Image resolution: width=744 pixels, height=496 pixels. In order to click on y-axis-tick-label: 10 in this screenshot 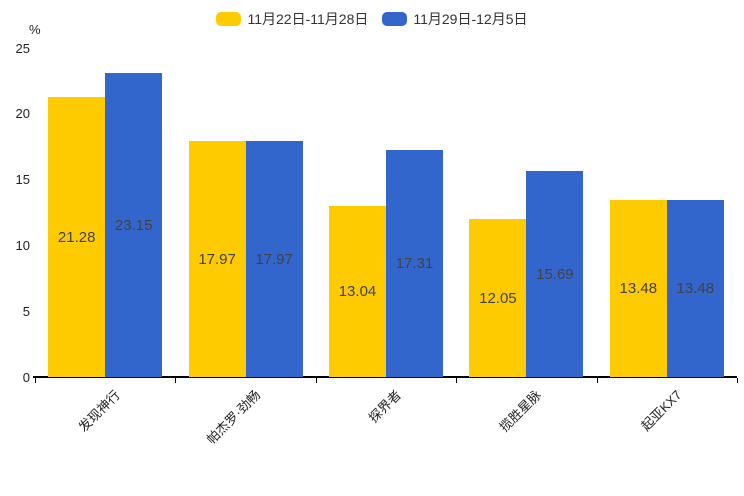, I will do `click(22, 245)`.